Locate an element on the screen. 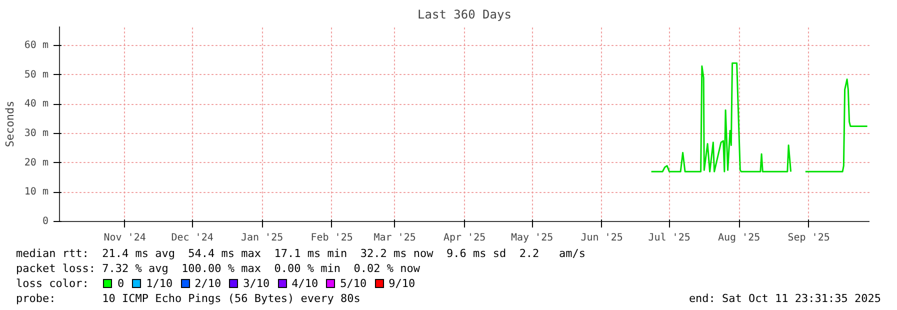 This screenshot has height=310, width=897. x-tick-label: Feb '25 is located at coordinates (331, 238).